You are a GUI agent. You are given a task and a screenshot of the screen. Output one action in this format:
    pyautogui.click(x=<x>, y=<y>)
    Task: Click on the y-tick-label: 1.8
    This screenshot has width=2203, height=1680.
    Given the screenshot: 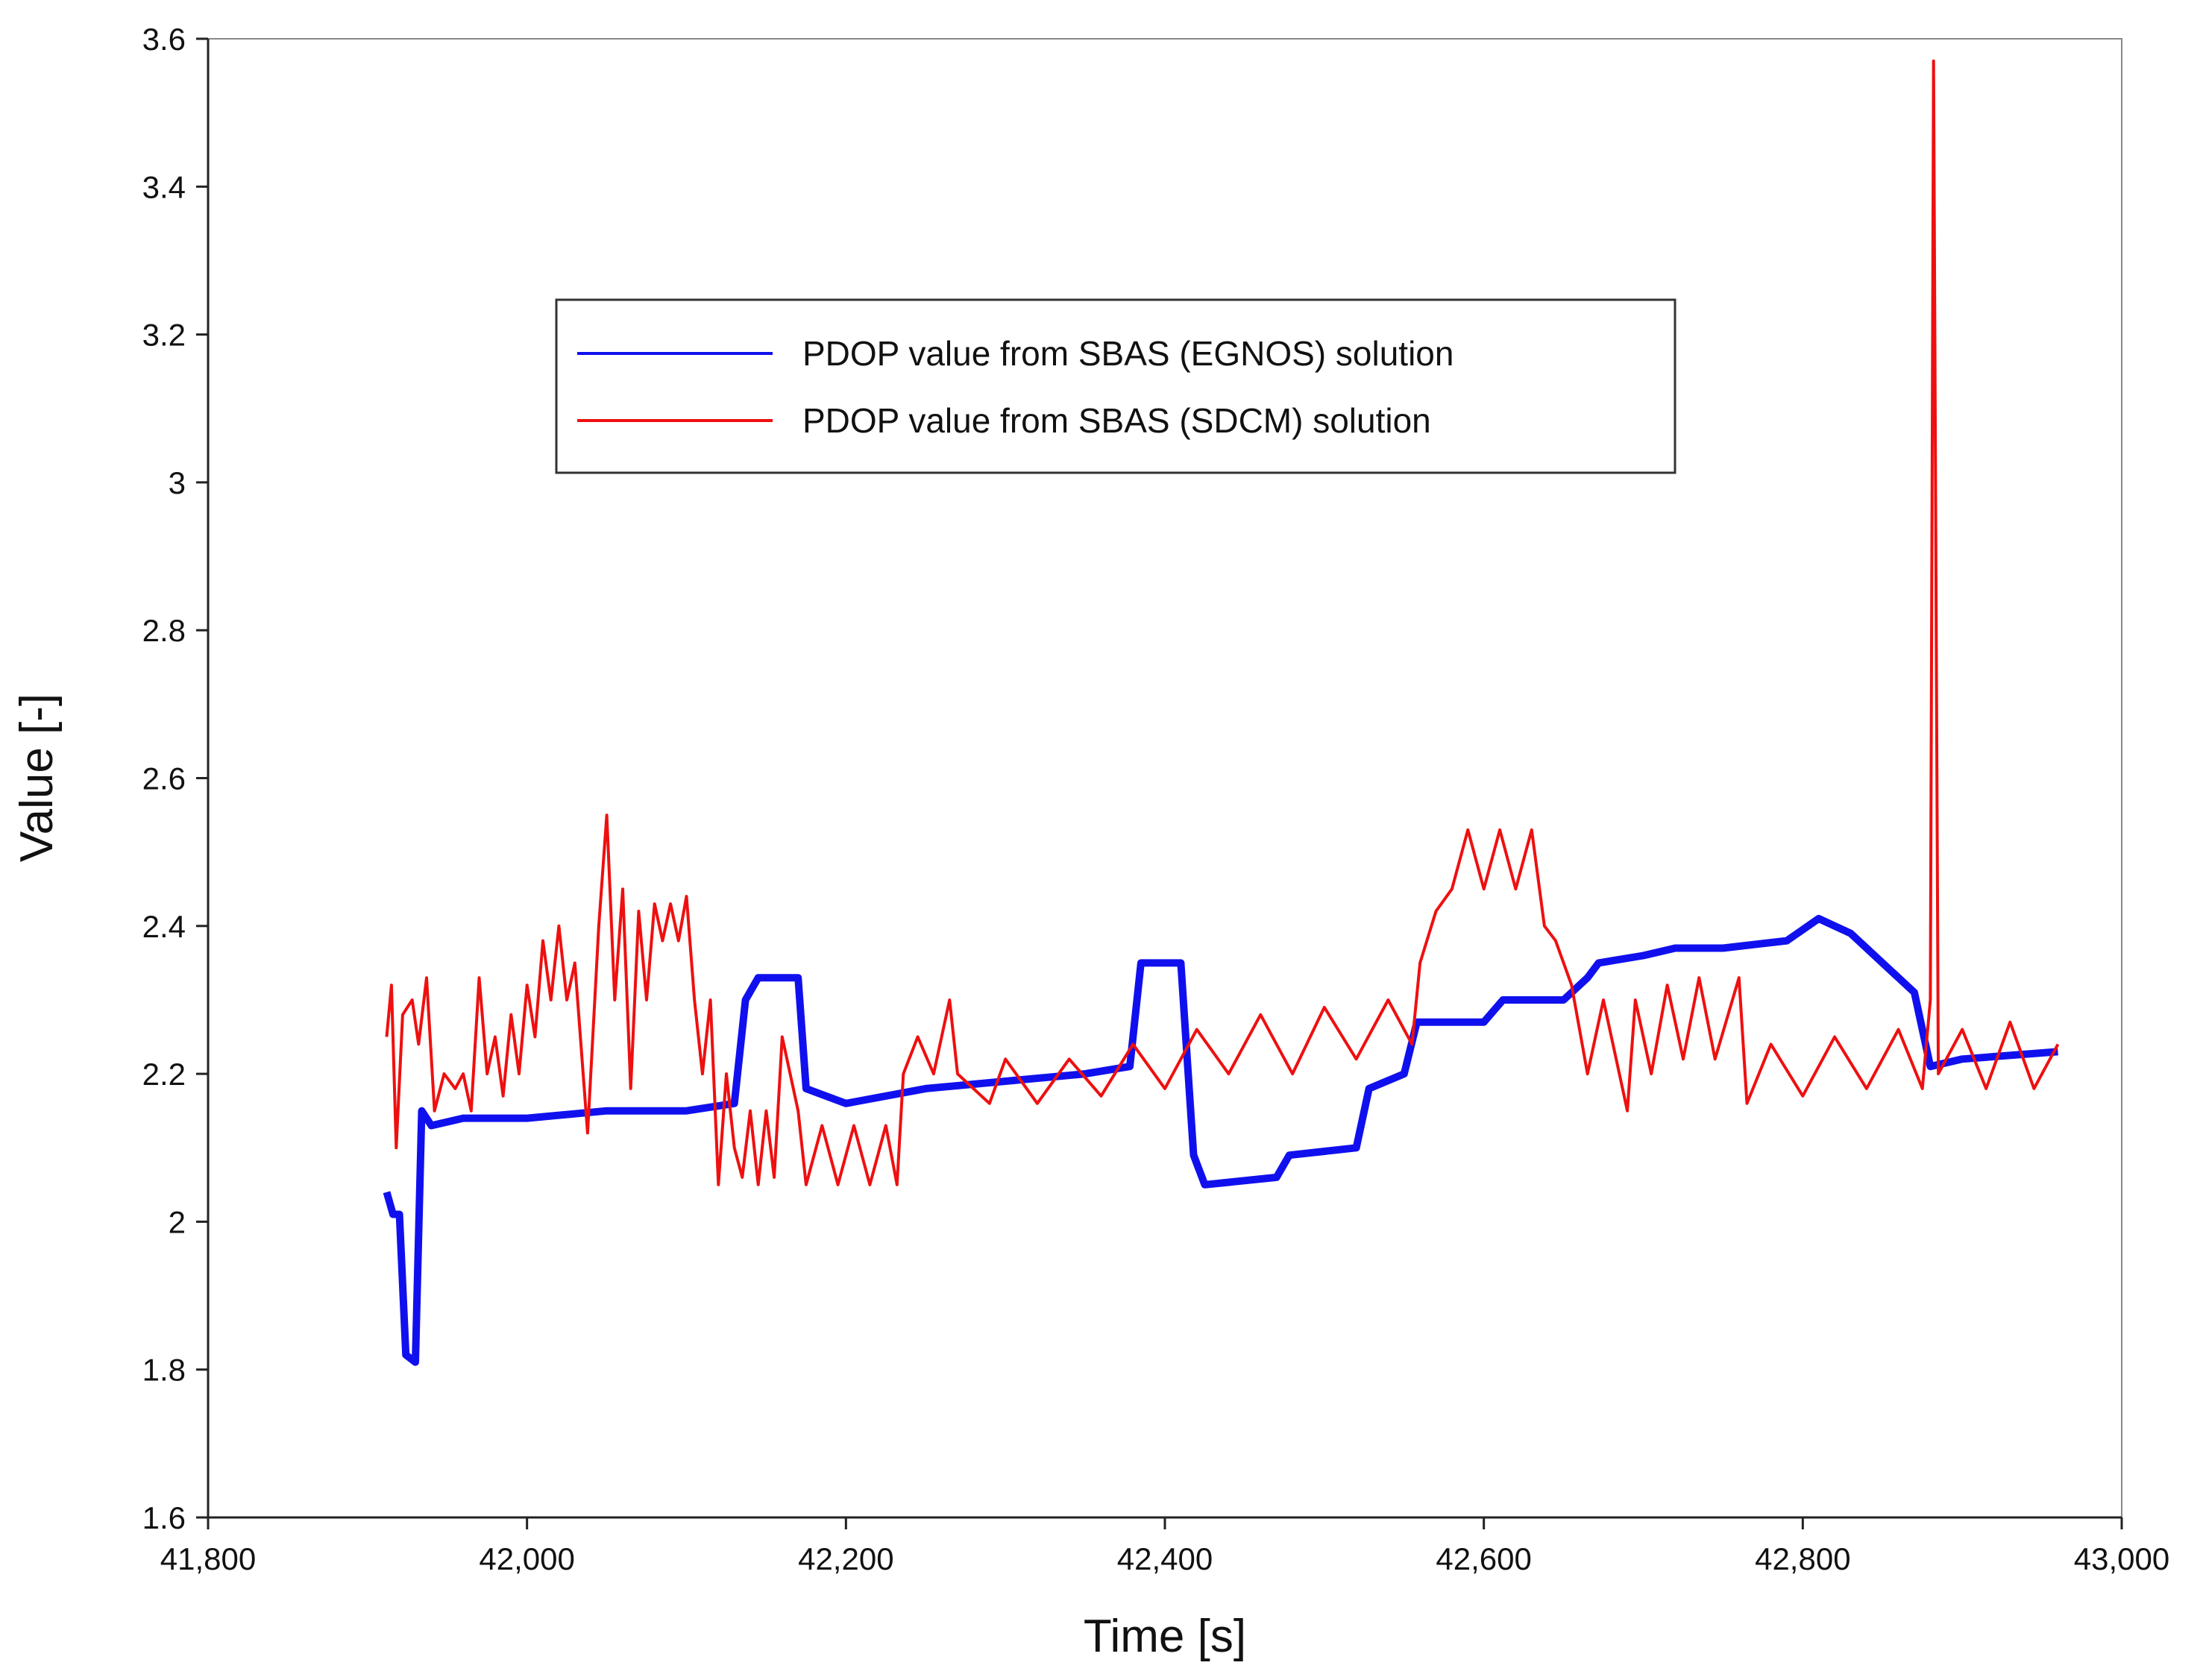 What is the action you would take?
    pyautogui.click(x=164, y=1370)
    